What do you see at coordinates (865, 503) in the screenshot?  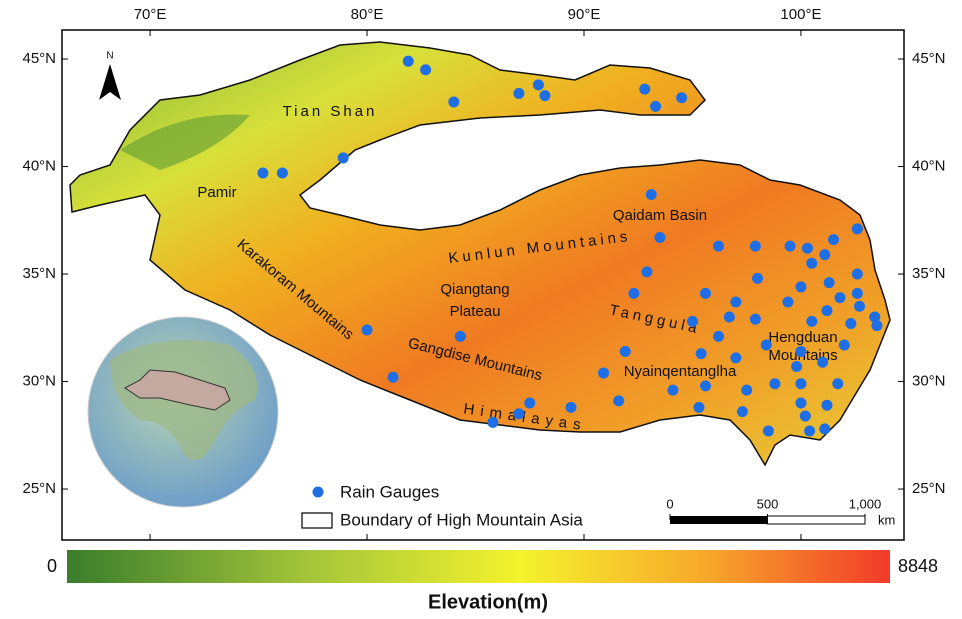 I see `scalebar-label: 1,000` at bounding box center [865, 503].